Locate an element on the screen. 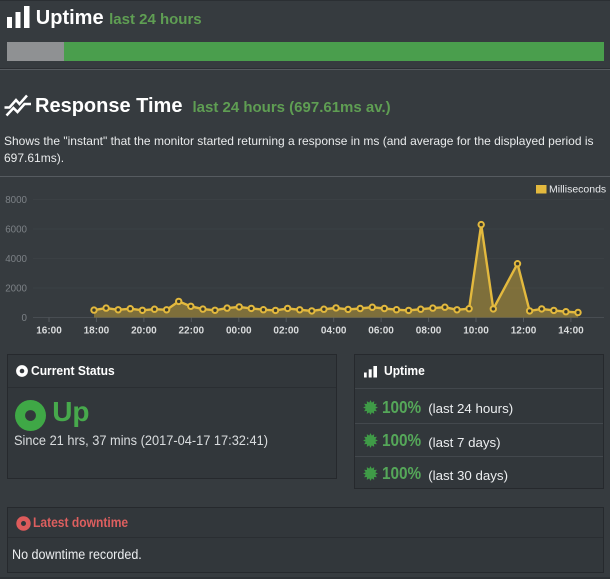 The height and width of the screenshot is (579, 610). svg-text: 6000 is located at coordinates (16, 229).